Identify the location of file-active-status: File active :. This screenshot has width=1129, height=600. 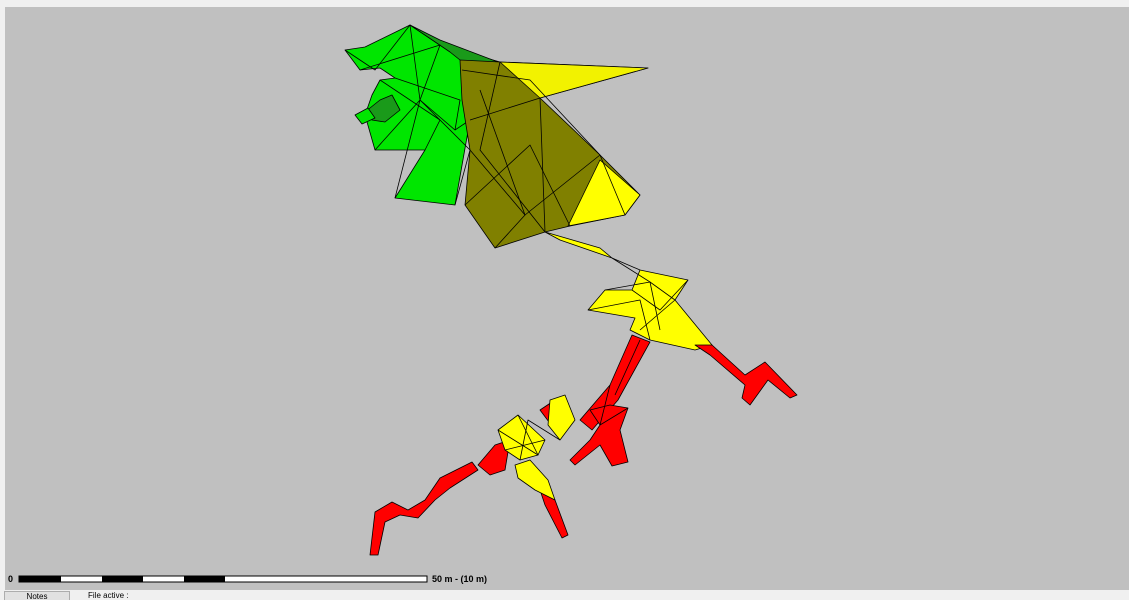
(108, 595).